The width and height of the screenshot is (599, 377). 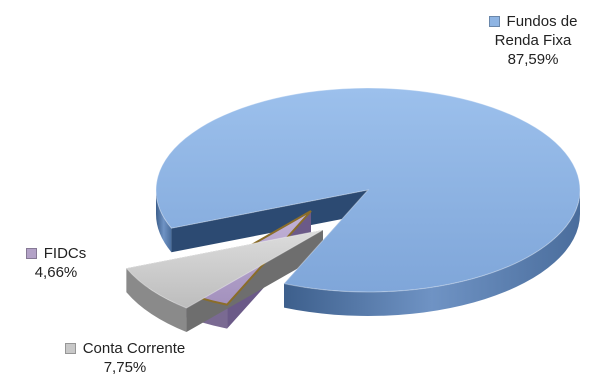 What do you see at coordinates (269, 221) in the screenshot?
I see `pie-slice-wall` at bounding box center [269, 221].